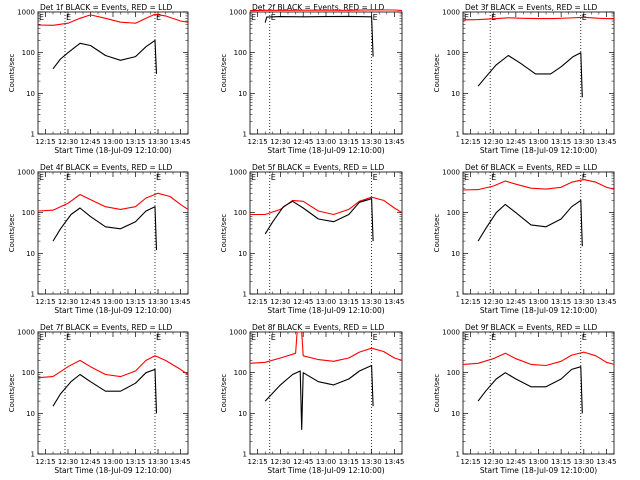  What do you see at coordinates (106, 167) in the screenshot?
I see `panel-title: Det 4f BLACK = Events, RED = LLD` at bounding box center [106, 167].